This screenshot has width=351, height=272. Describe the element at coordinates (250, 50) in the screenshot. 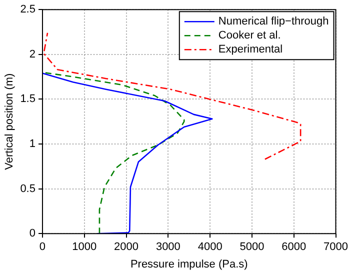

I see `legend-label: Experimental` at that location.